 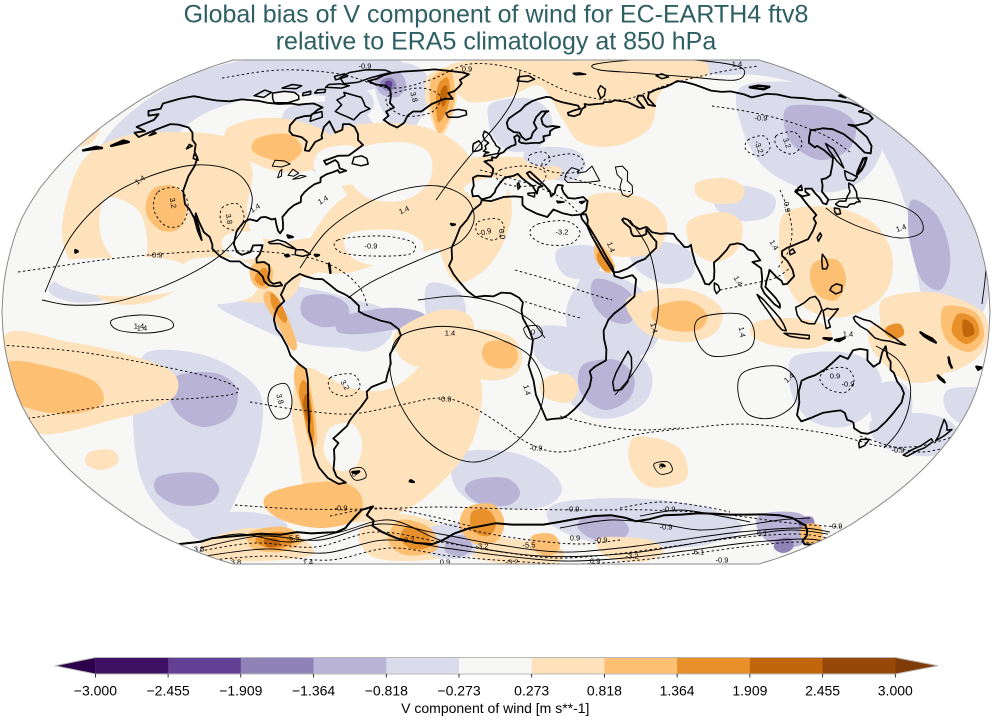 I want to click on svg-text:relative to ERA5 climatology a: relative to ERA5 climatology at 850 hPa, so click(x=496, y=42).